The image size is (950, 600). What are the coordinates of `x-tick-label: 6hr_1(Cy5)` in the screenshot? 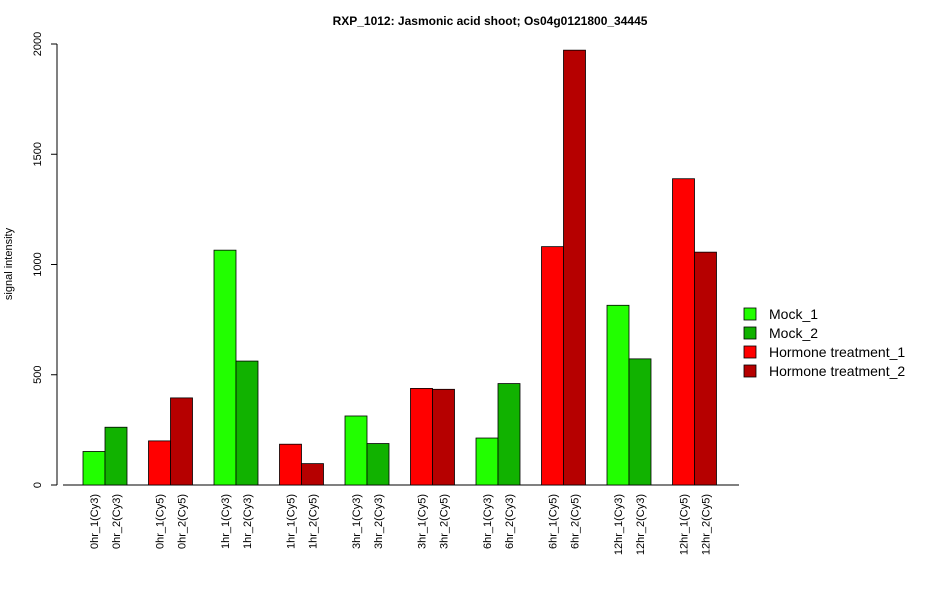 It's located at (554, 521).